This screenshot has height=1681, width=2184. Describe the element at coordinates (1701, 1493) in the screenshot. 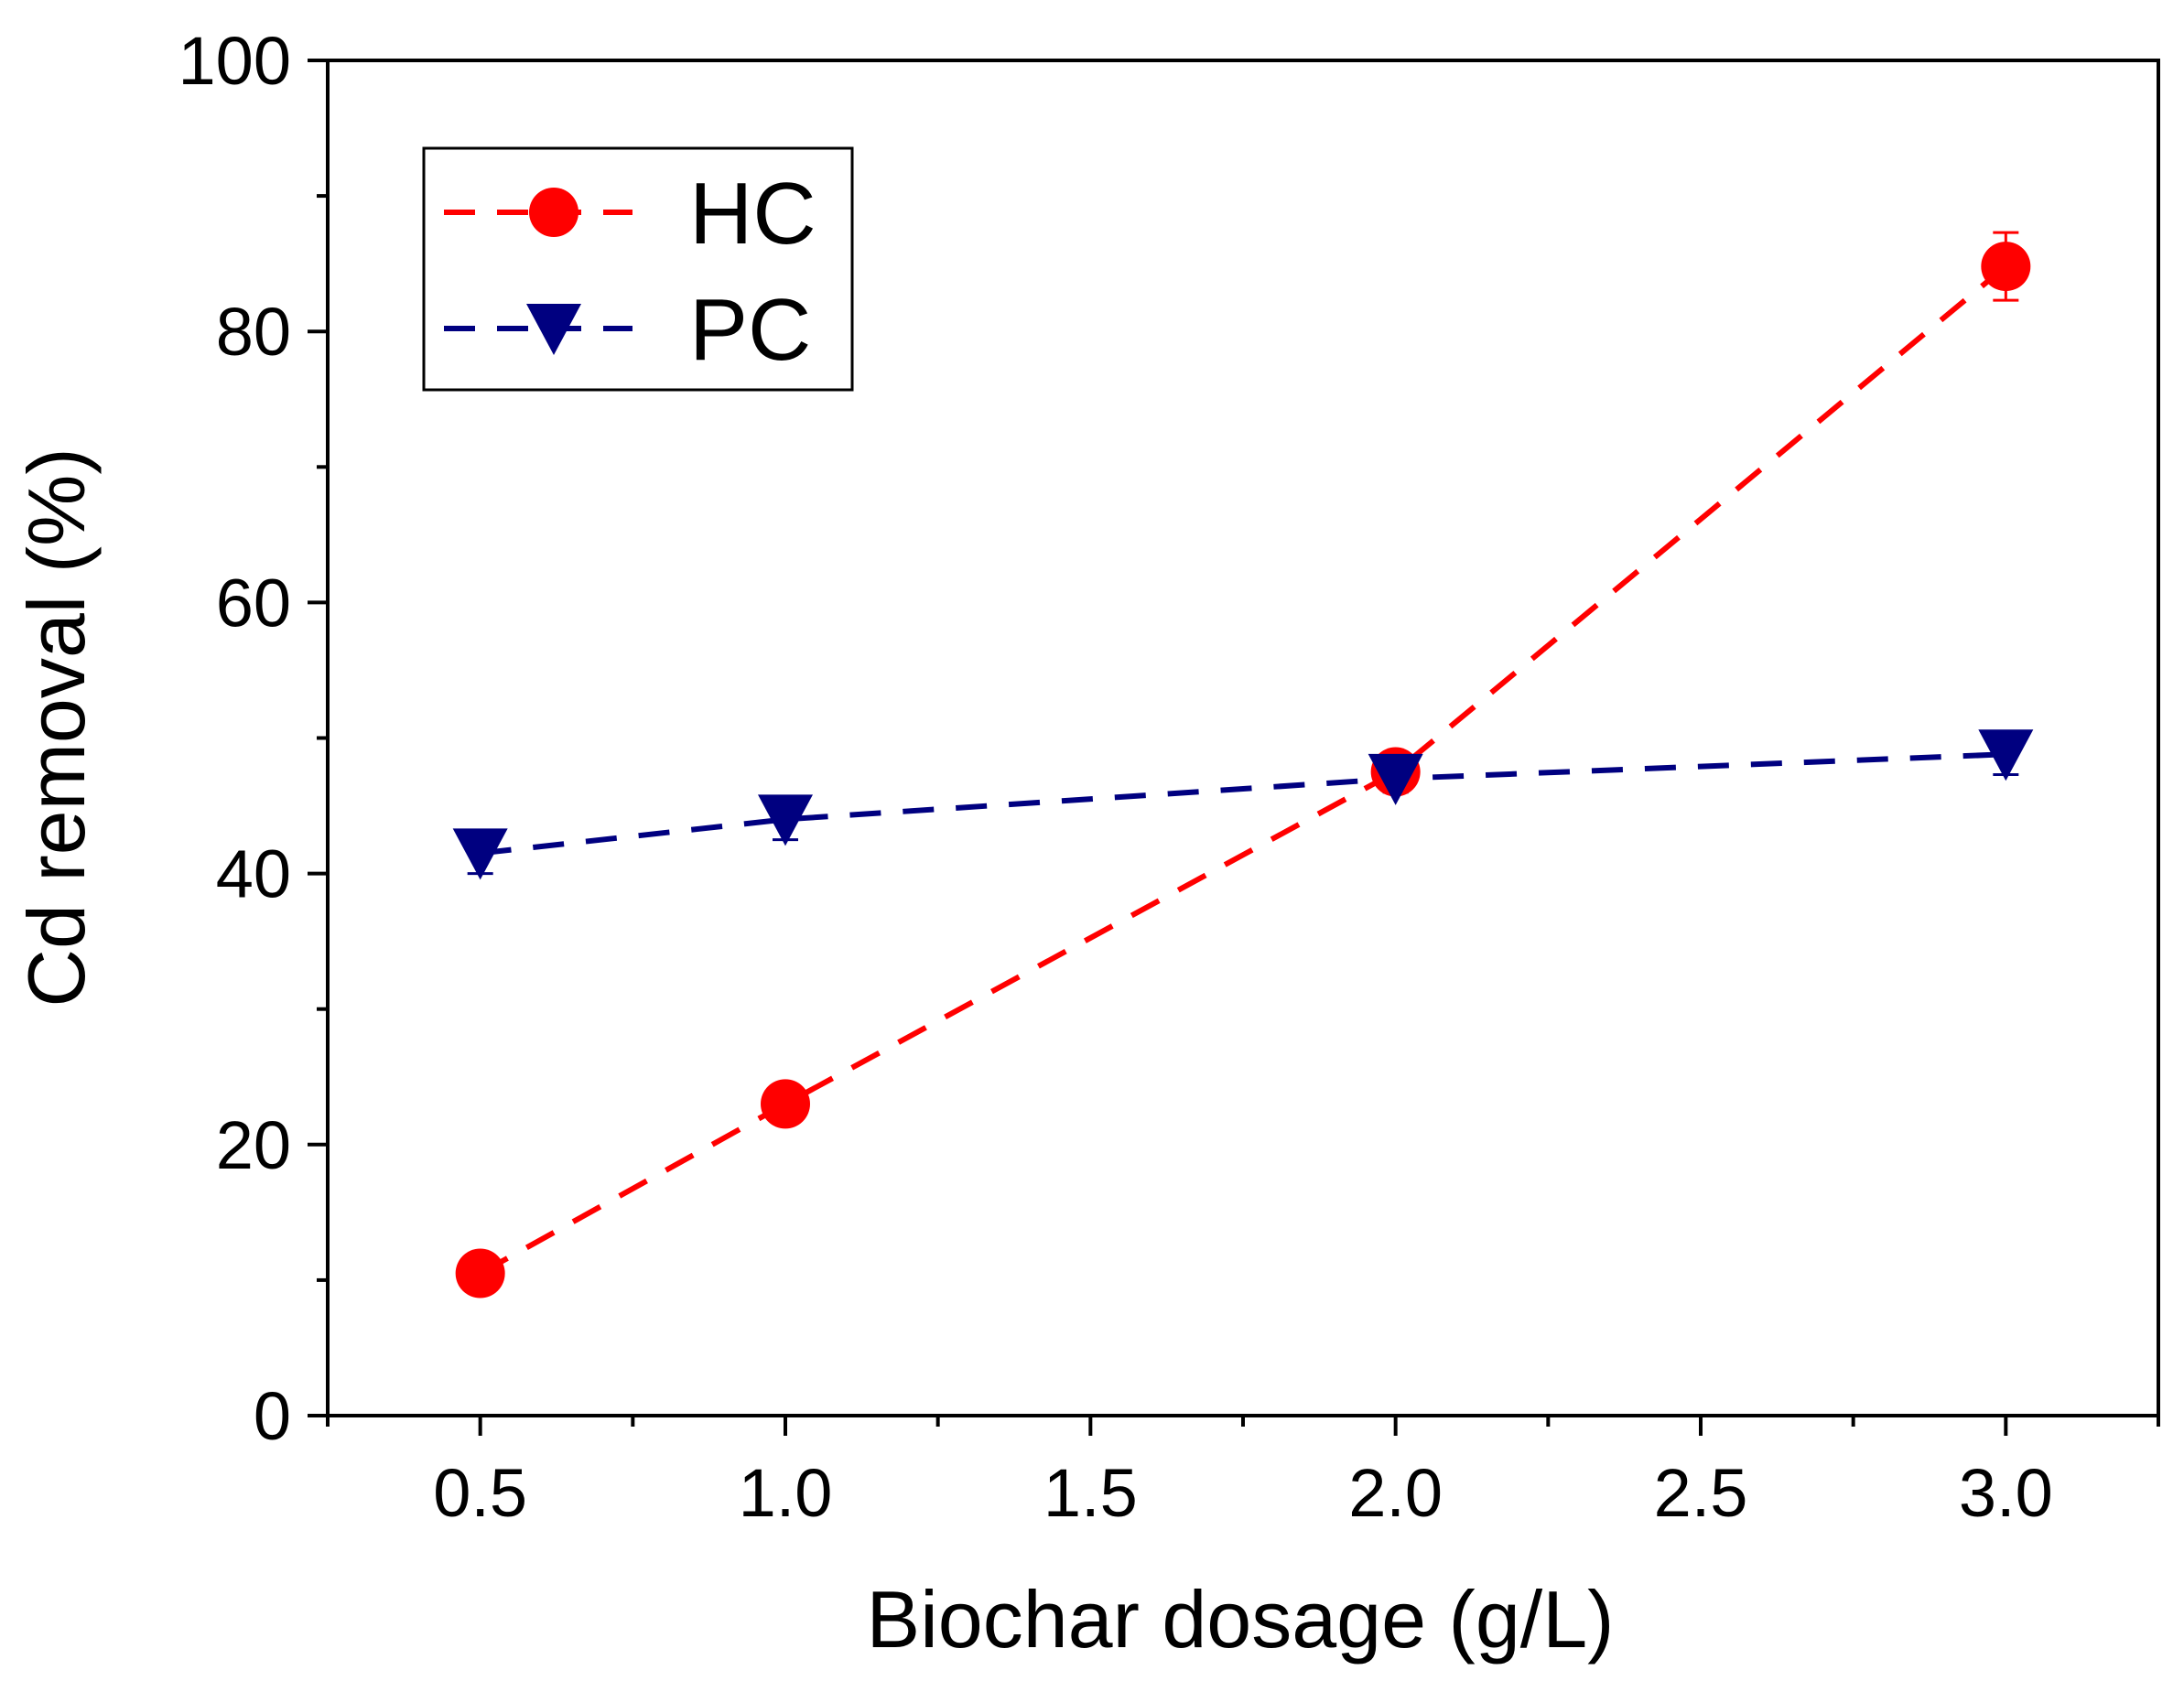

I see `x-tick-label: 2.5` at that location.